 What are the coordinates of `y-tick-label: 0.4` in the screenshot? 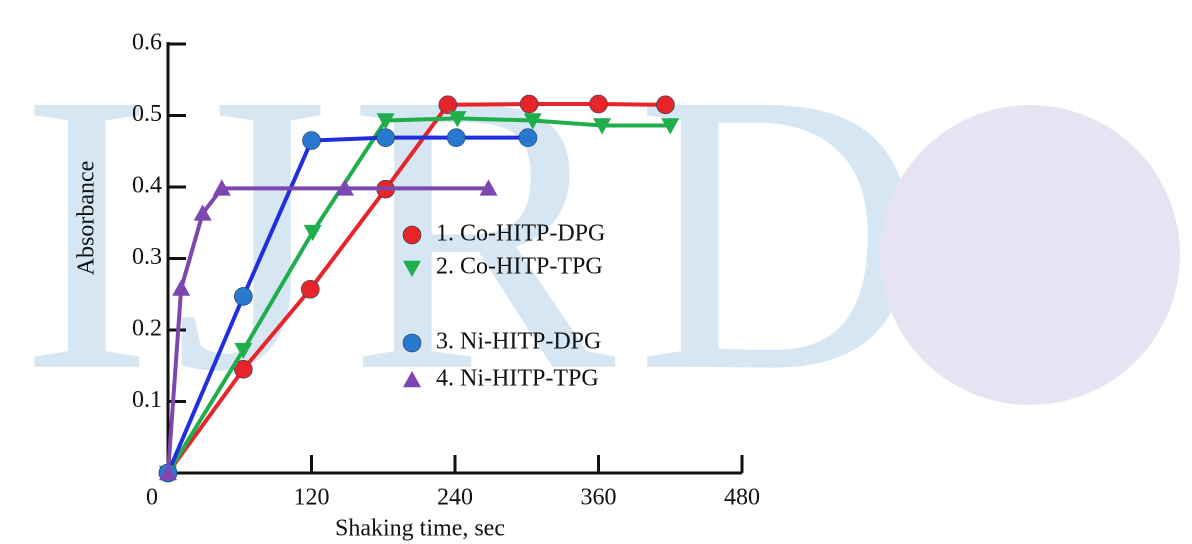 It's located at (147, 186).